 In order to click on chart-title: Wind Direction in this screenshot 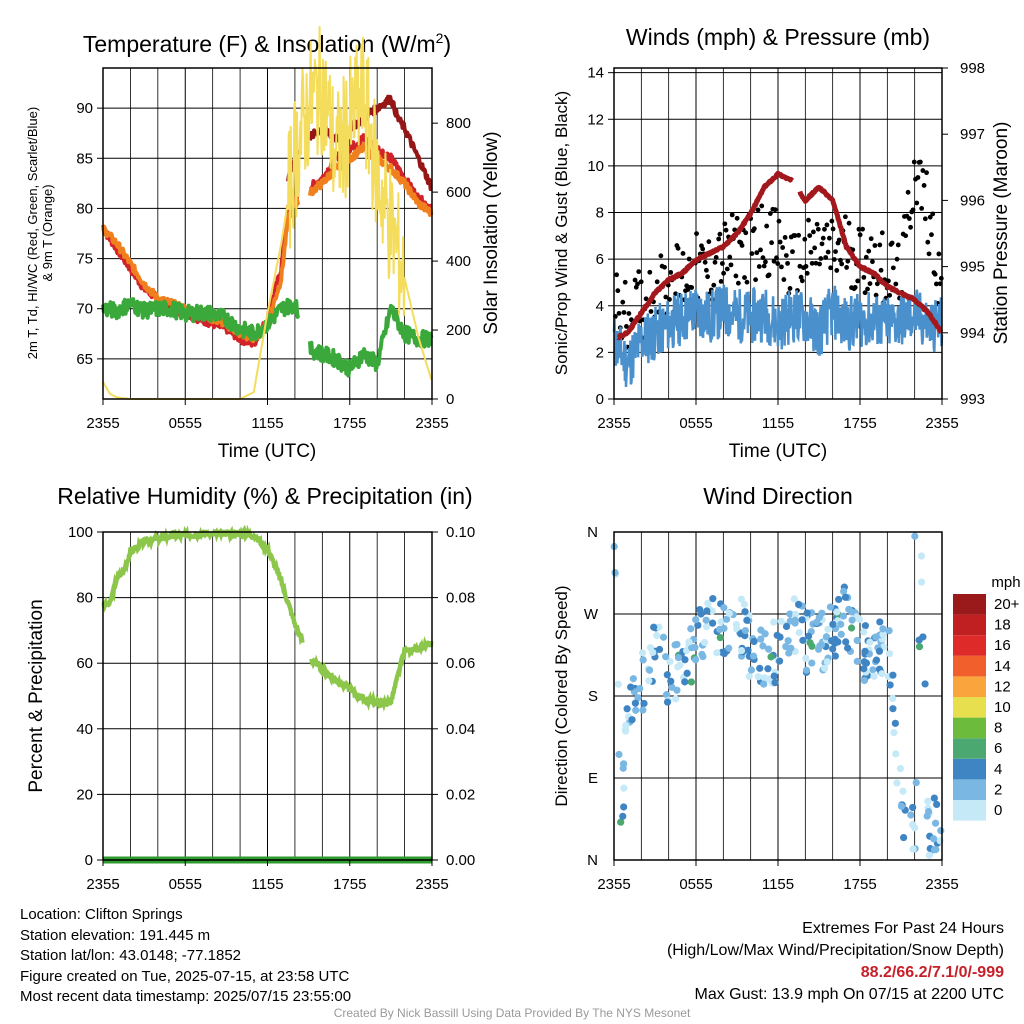, I will do `click(778, 496)`.